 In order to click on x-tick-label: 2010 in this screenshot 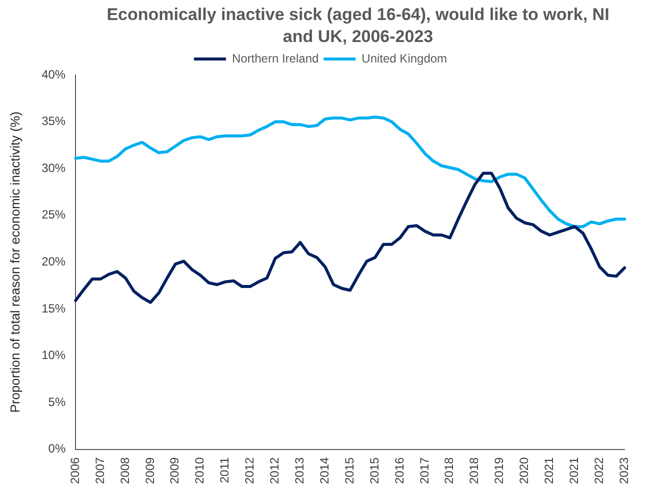, I will do `click(199, 470)`.